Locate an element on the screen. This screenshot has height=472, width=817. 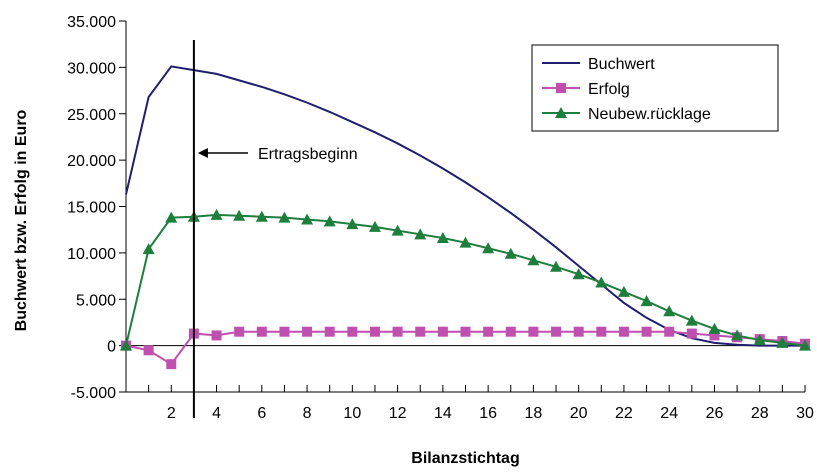
x-axis-title: Bilanzstichtag is located at coordinates (465, 458).